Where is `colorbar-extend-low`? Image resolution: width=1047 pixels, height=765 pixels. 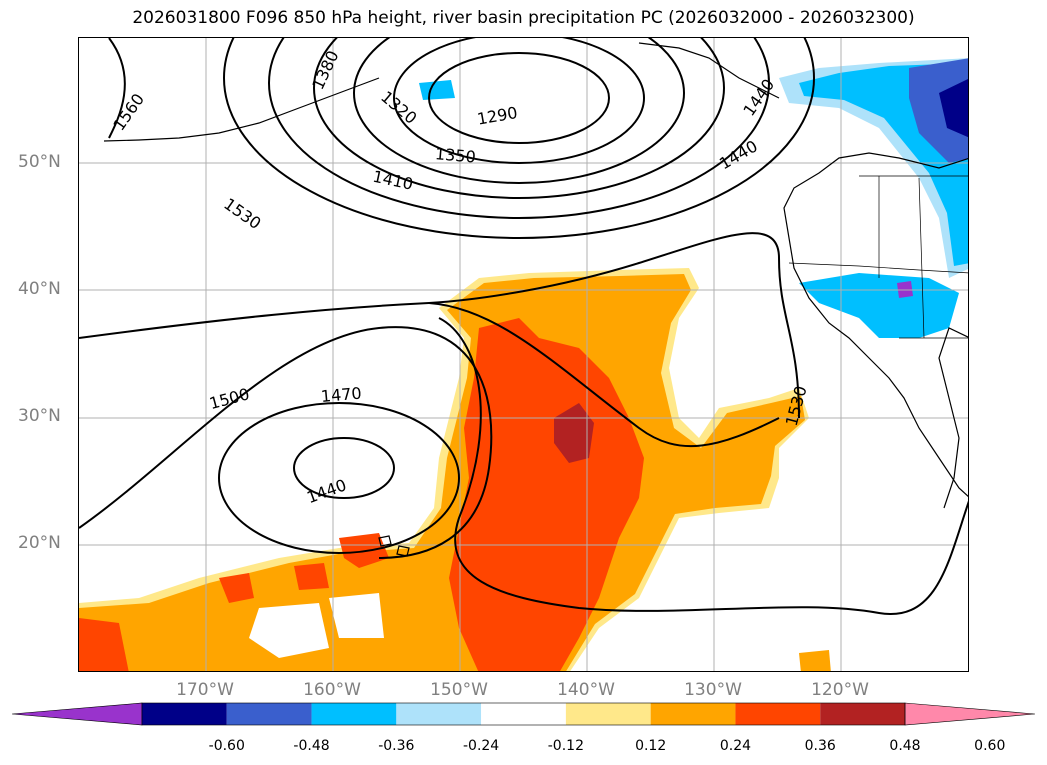
colorbar-extend-low is located at coordinates (77, 714).